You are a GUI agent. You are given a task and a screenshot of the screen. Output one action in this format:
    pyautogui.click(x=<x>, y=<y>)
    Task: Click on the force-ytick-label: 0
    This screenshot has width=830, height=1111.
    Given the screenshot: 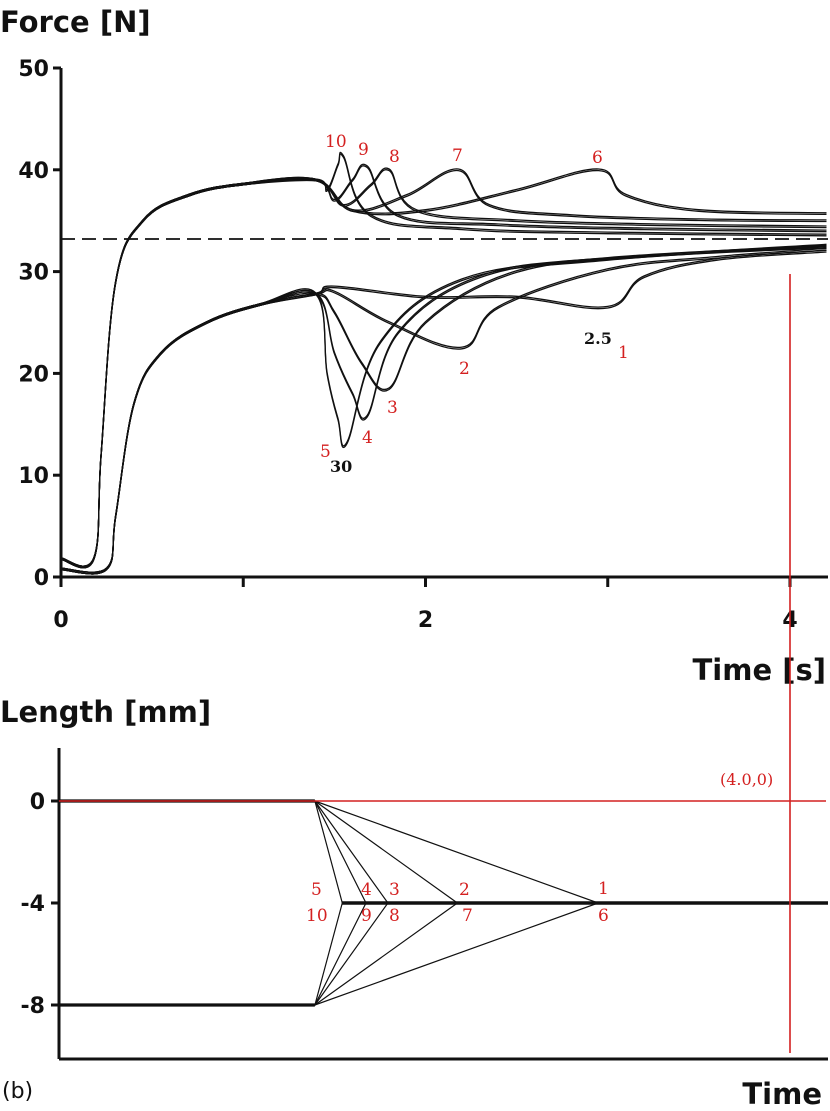 What is the action you would take?
    pyautogui.click(x=41, y=578)
    